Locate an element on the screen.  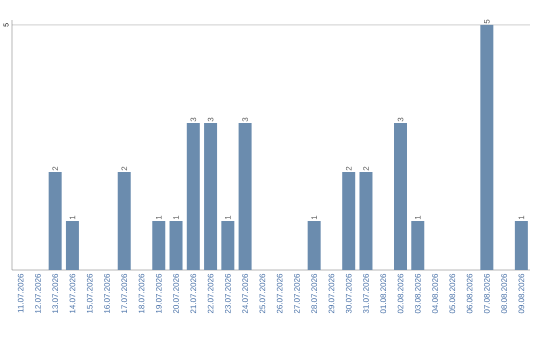
x-tick-label: 30.07.2026 is located at coordinates (349, 294).